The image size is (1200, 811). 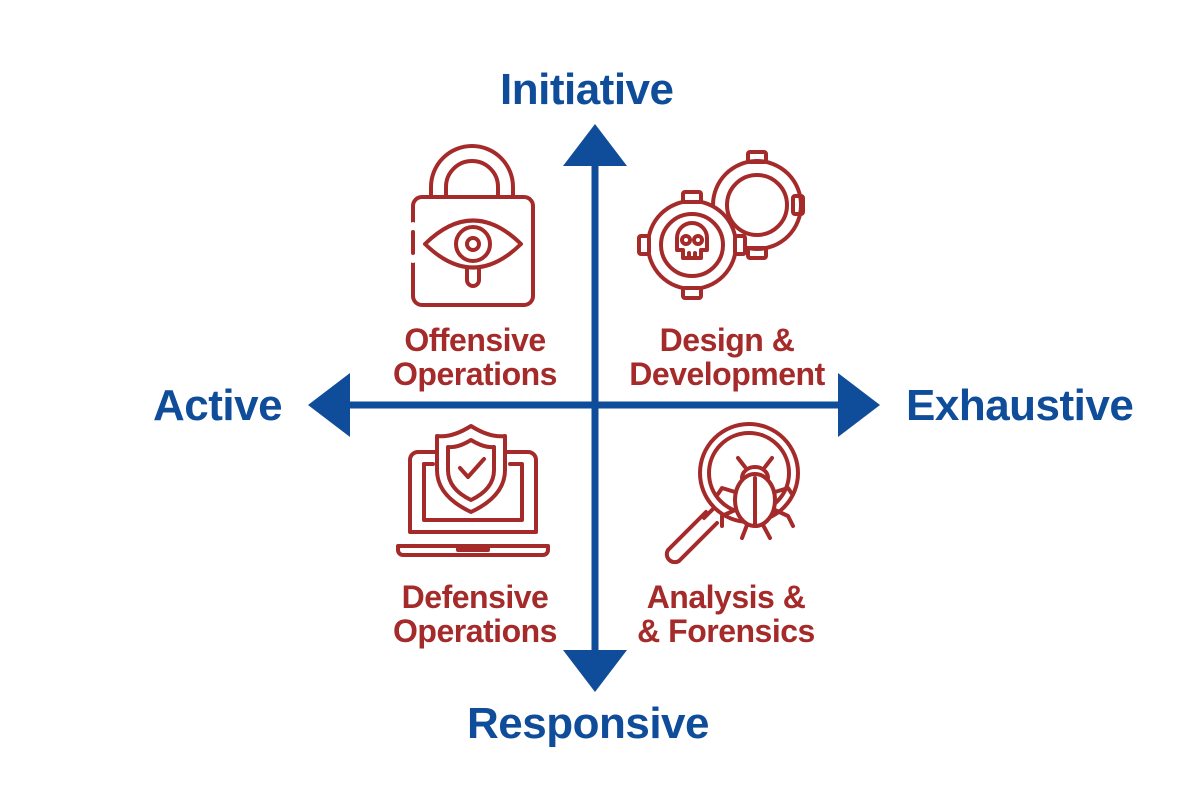 I want to click on quadrant-label-line: Design &, so click(x=727, y=340).